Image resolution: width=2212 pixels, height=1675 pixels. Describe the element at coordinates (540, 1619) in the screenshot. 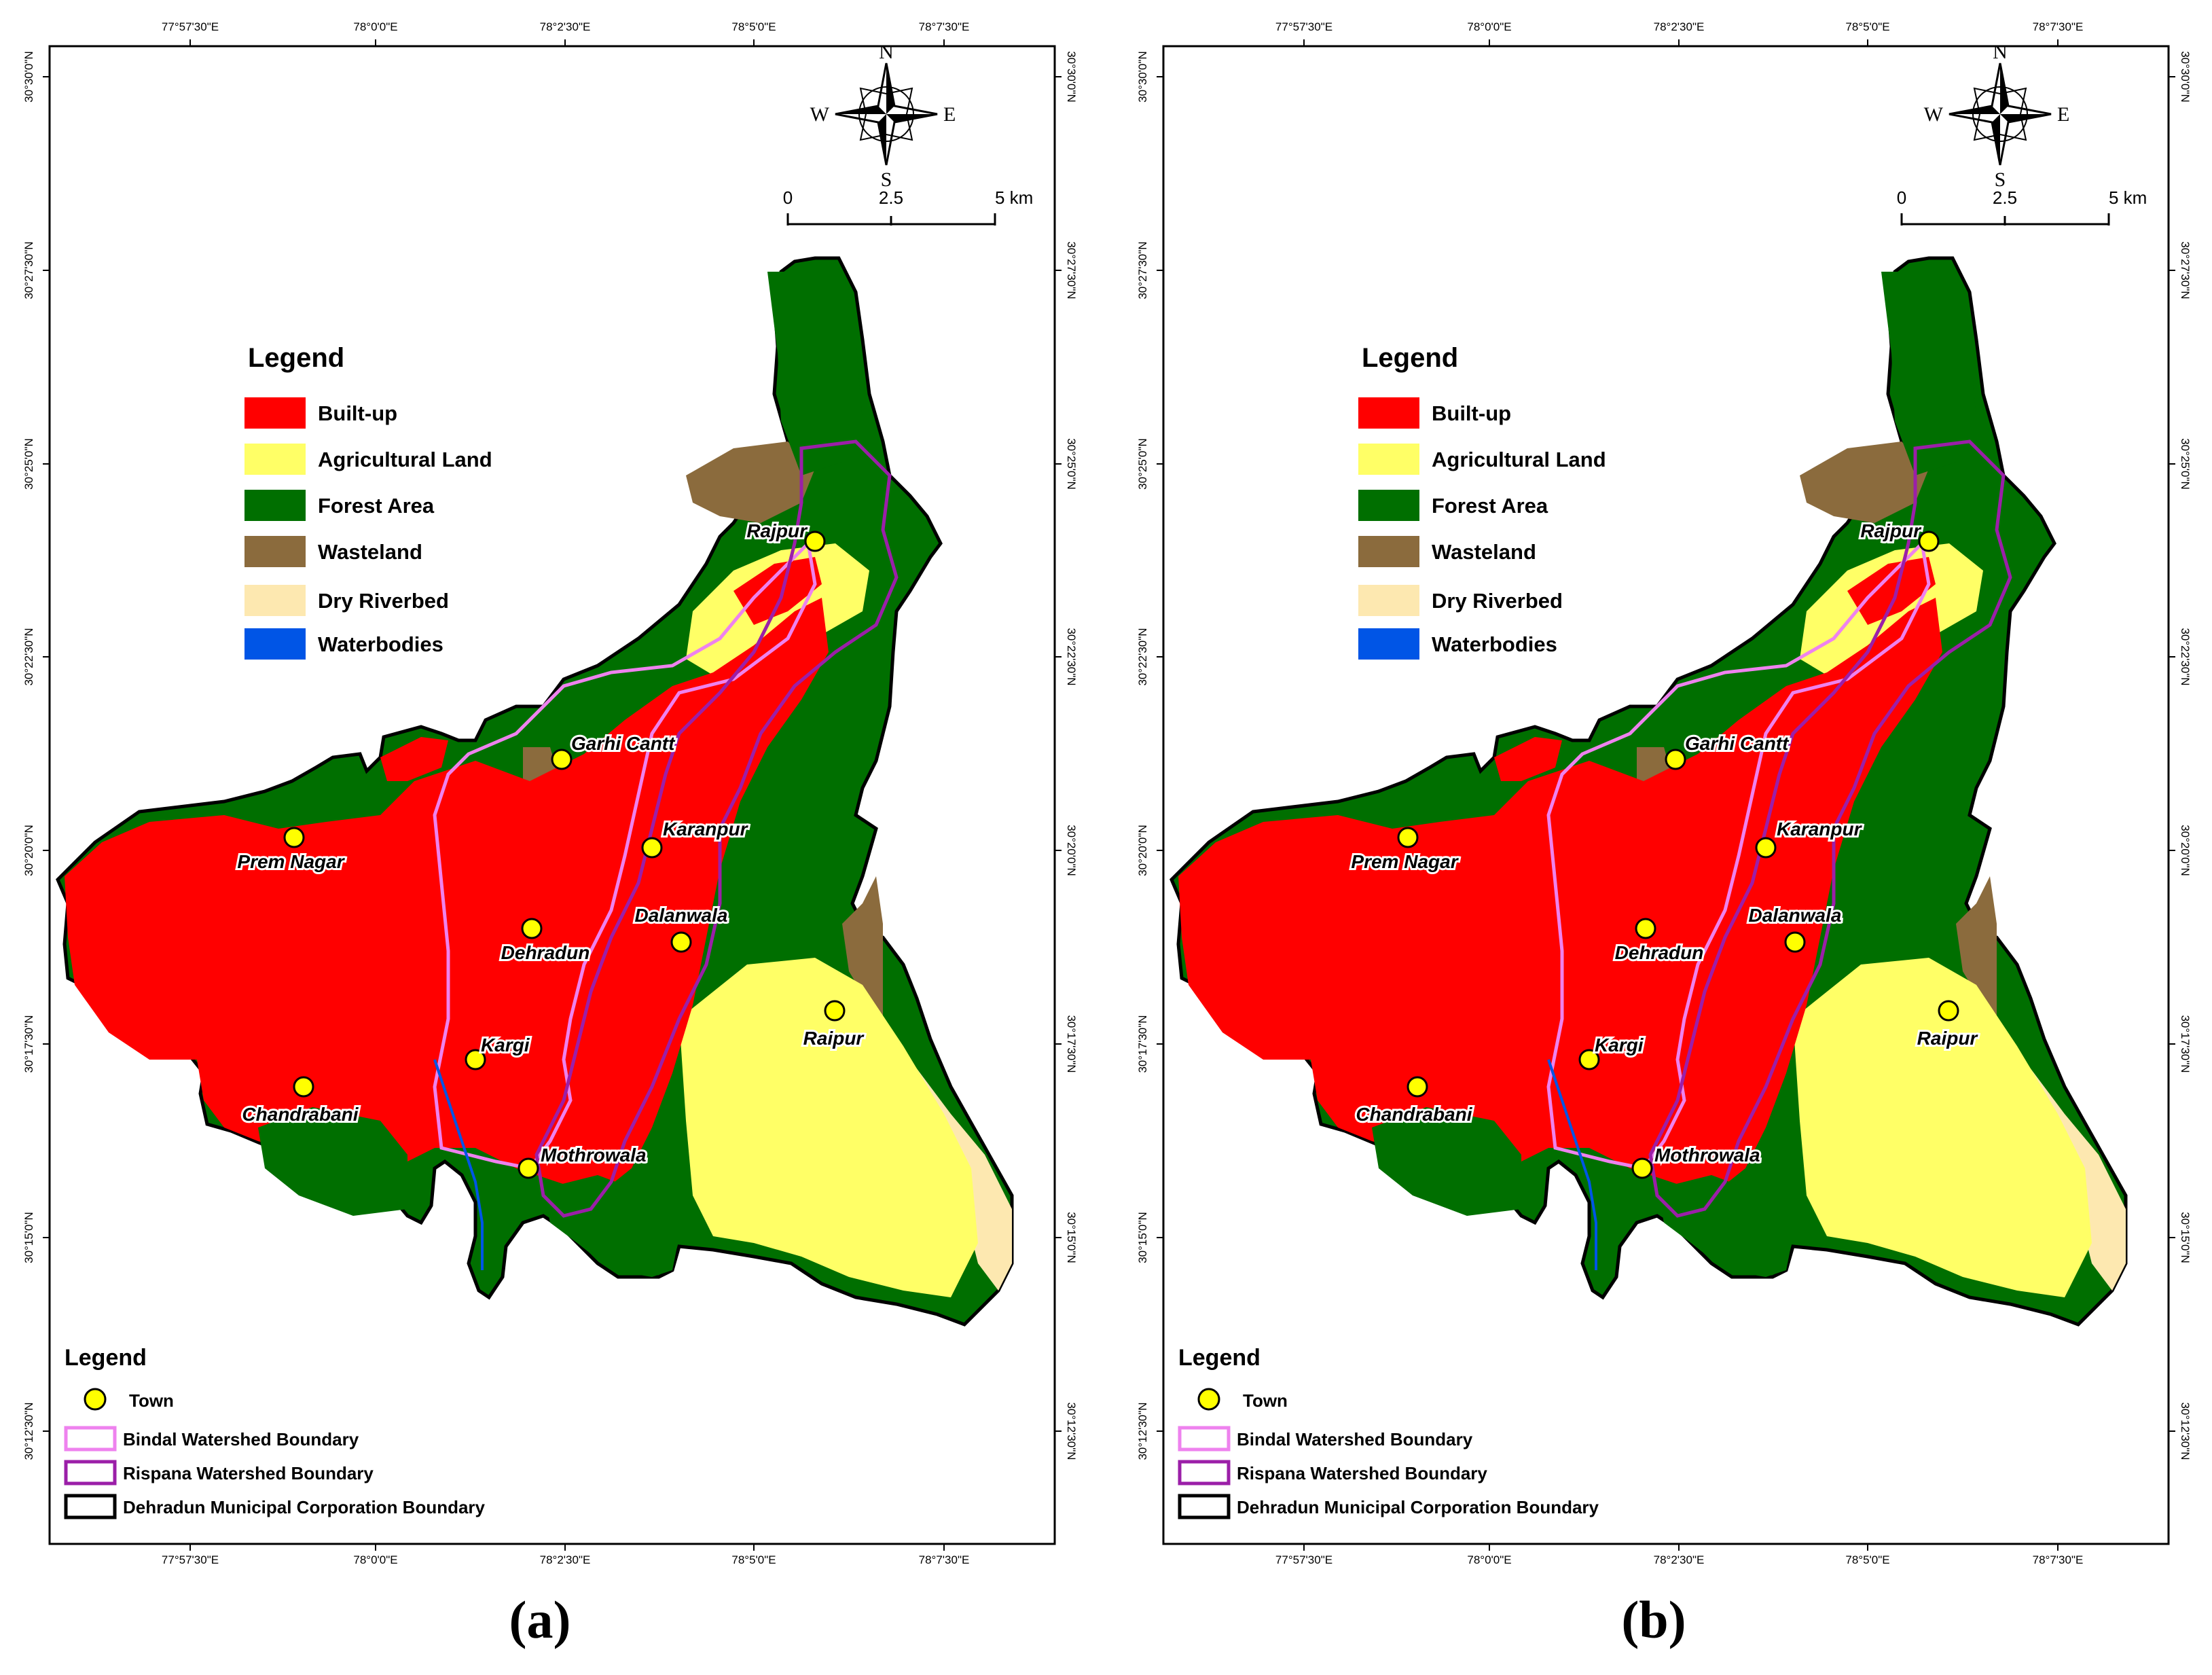

I see `panel-caption: (a)` at that location.